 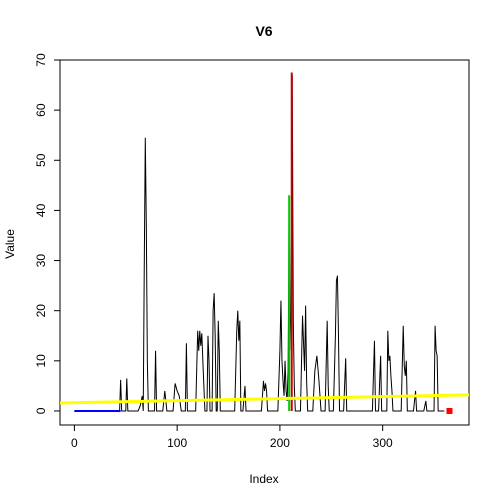 I want to click on y-tick-label: 10, so click(x=41, y=361).